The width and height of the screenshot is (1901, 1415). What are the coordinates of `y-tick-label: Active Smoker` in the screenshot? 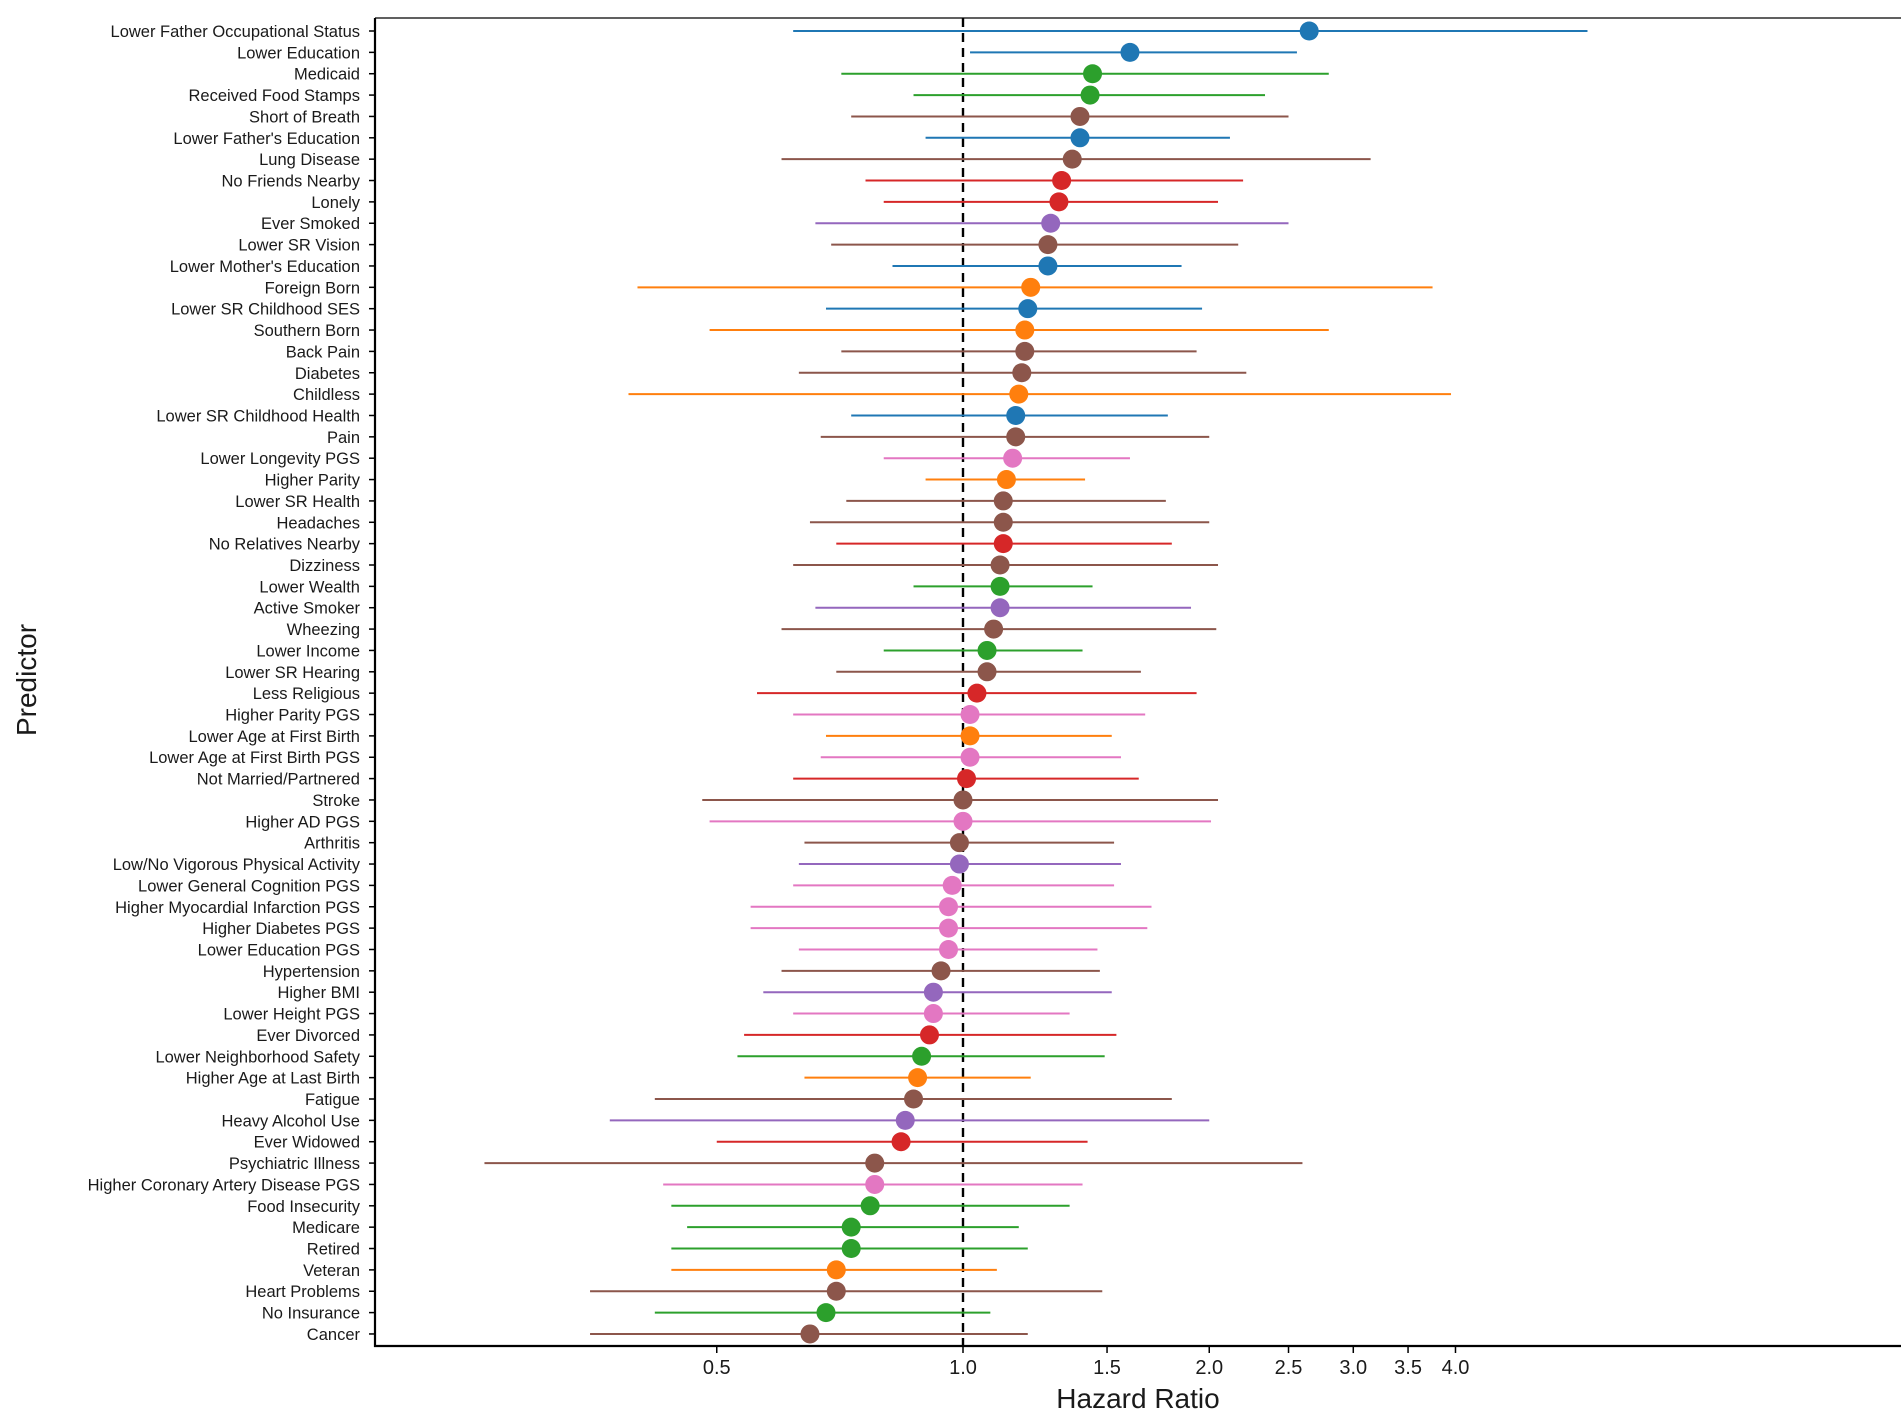 It's located at (307, 609).